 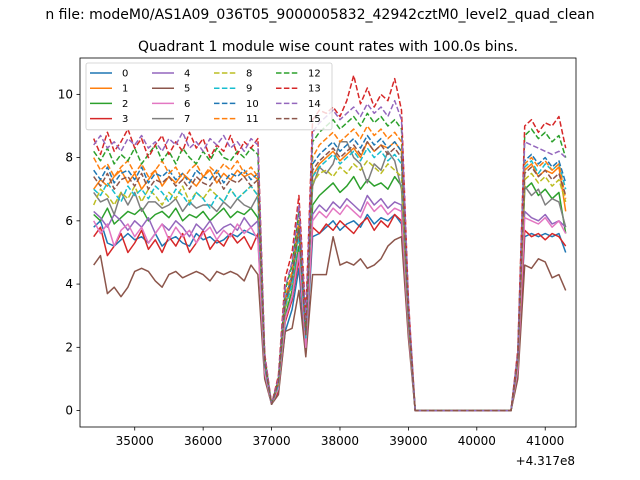 What do you see at coordinates (125, 74) in the screenshot?
I see `legend-label-0: 0` at bounding box center [125, 74].